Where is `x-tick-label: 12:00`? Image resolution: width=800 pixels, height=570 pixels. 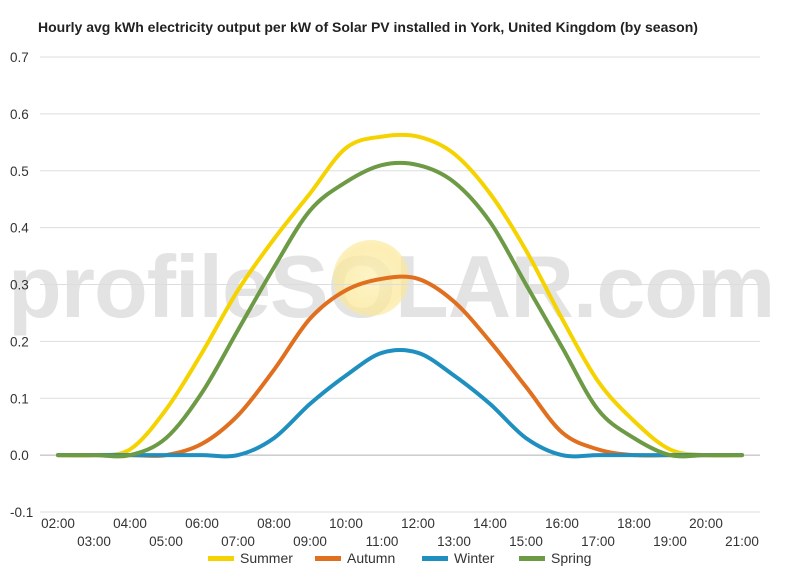
x-tick-label: 12:00 is located at coordinates (418, 523).